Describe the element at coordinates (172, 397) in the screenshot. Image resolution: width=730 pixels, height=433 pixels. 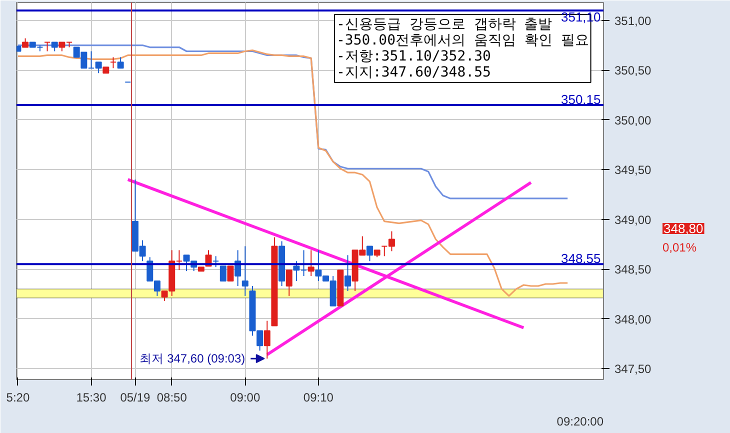
I see `x-tick-label: 08:50` at that location.